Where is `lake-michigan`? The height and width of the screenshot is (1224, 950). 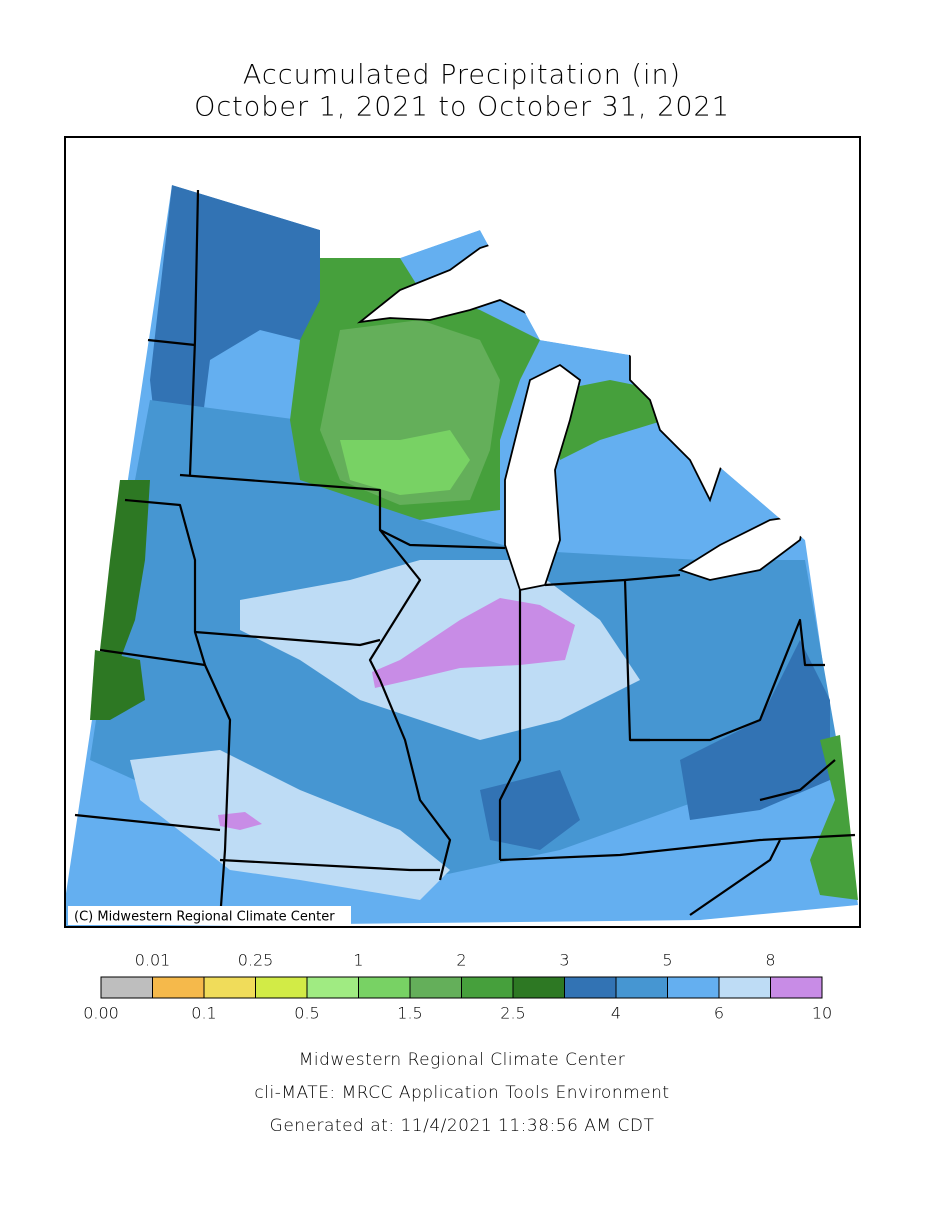
lake-michigan is located at coordinates (543, 477).